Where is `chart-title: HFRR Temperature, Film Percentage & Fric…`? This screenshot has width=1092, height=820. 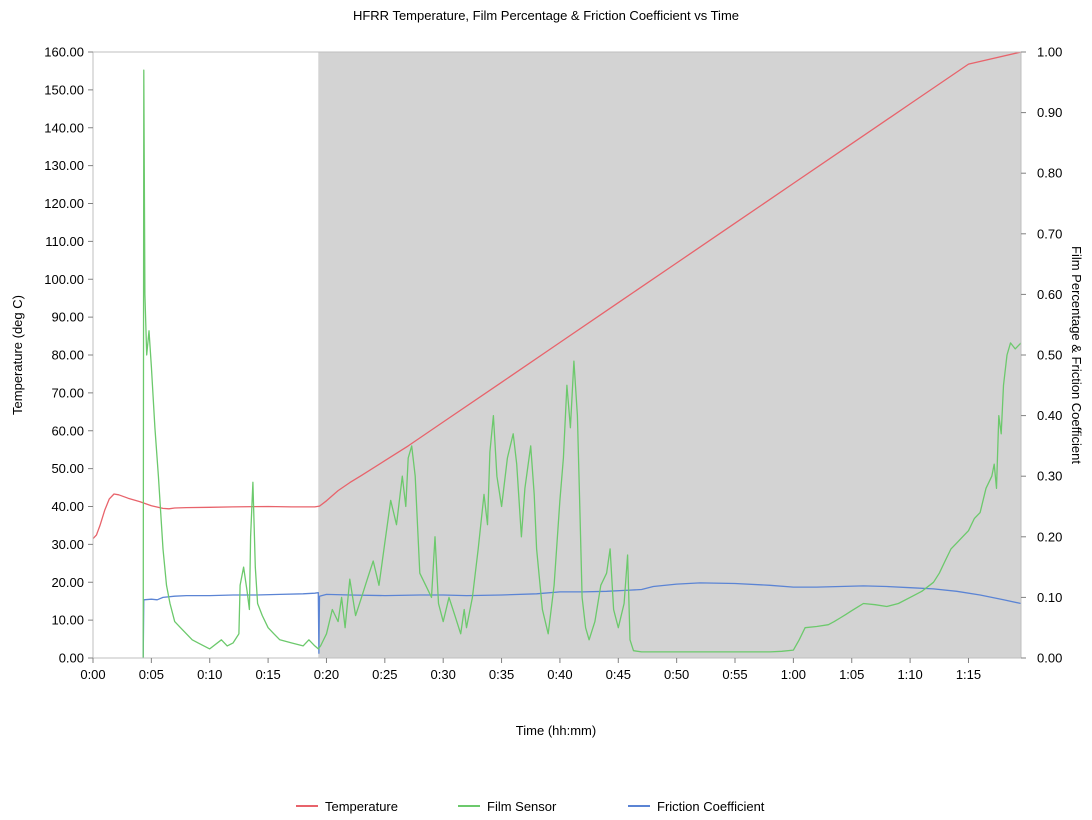 chart-title: HFRR Temperature, Film Percentage & Fric… is located at coordinates (546, 15).